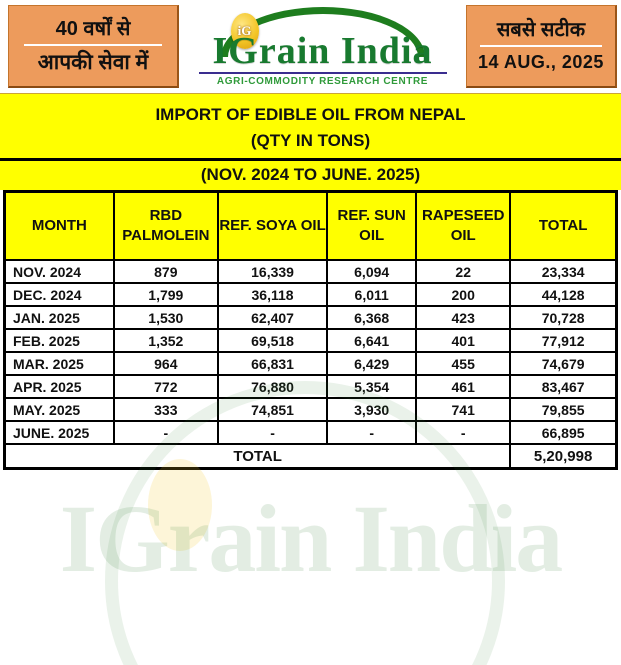 The height and width of the screenshot is (665, 621). Describe the element at coordinates (272, 410) in the screenshot. I see `value-cell: 74,851` at that location.